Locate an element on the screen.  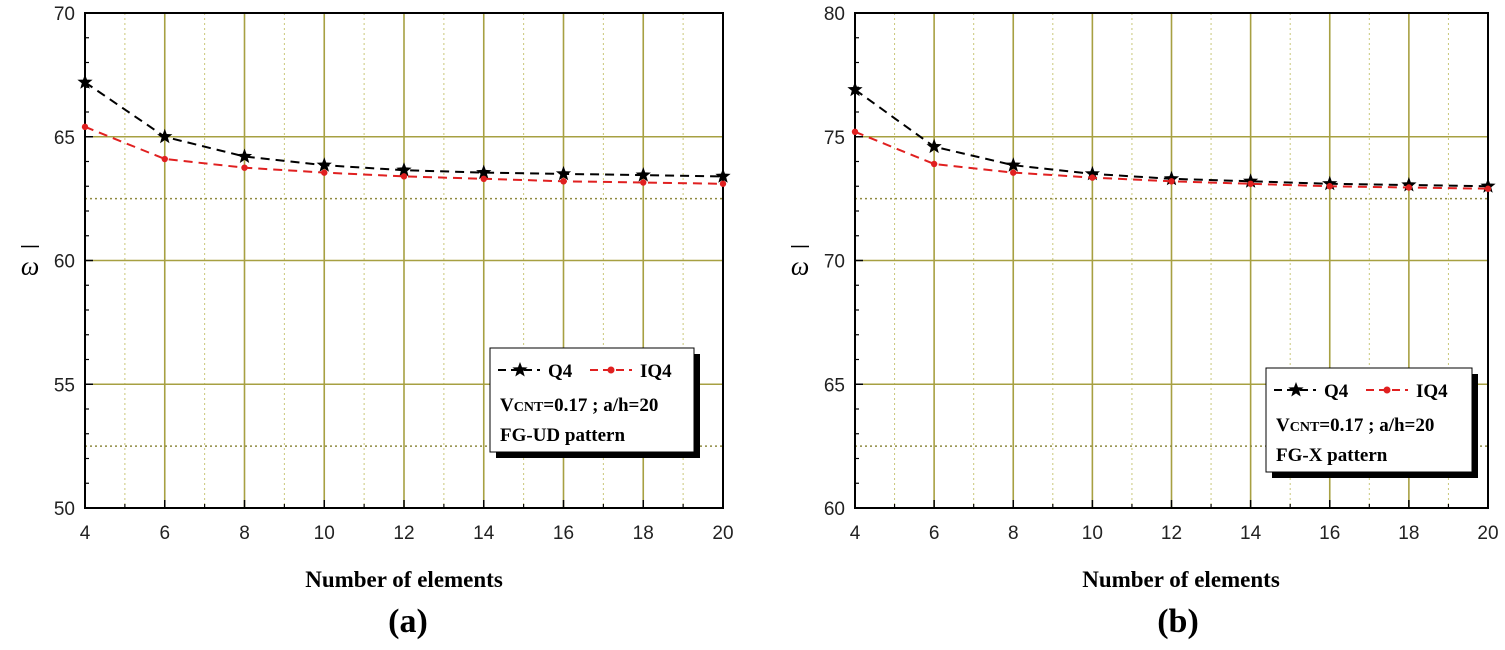
chart-b-x-tick-label: 18 is located at coordinates (1408, 533).